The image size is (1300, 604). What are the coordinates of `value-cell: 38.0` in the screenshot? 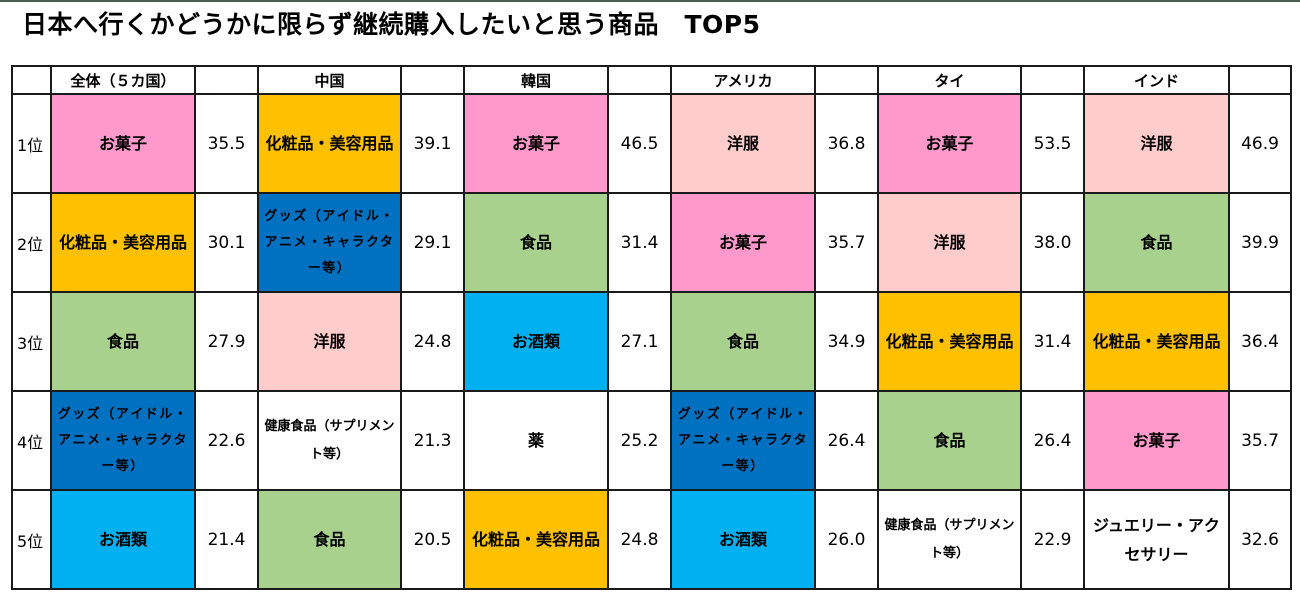 It's located at (1052, 242).